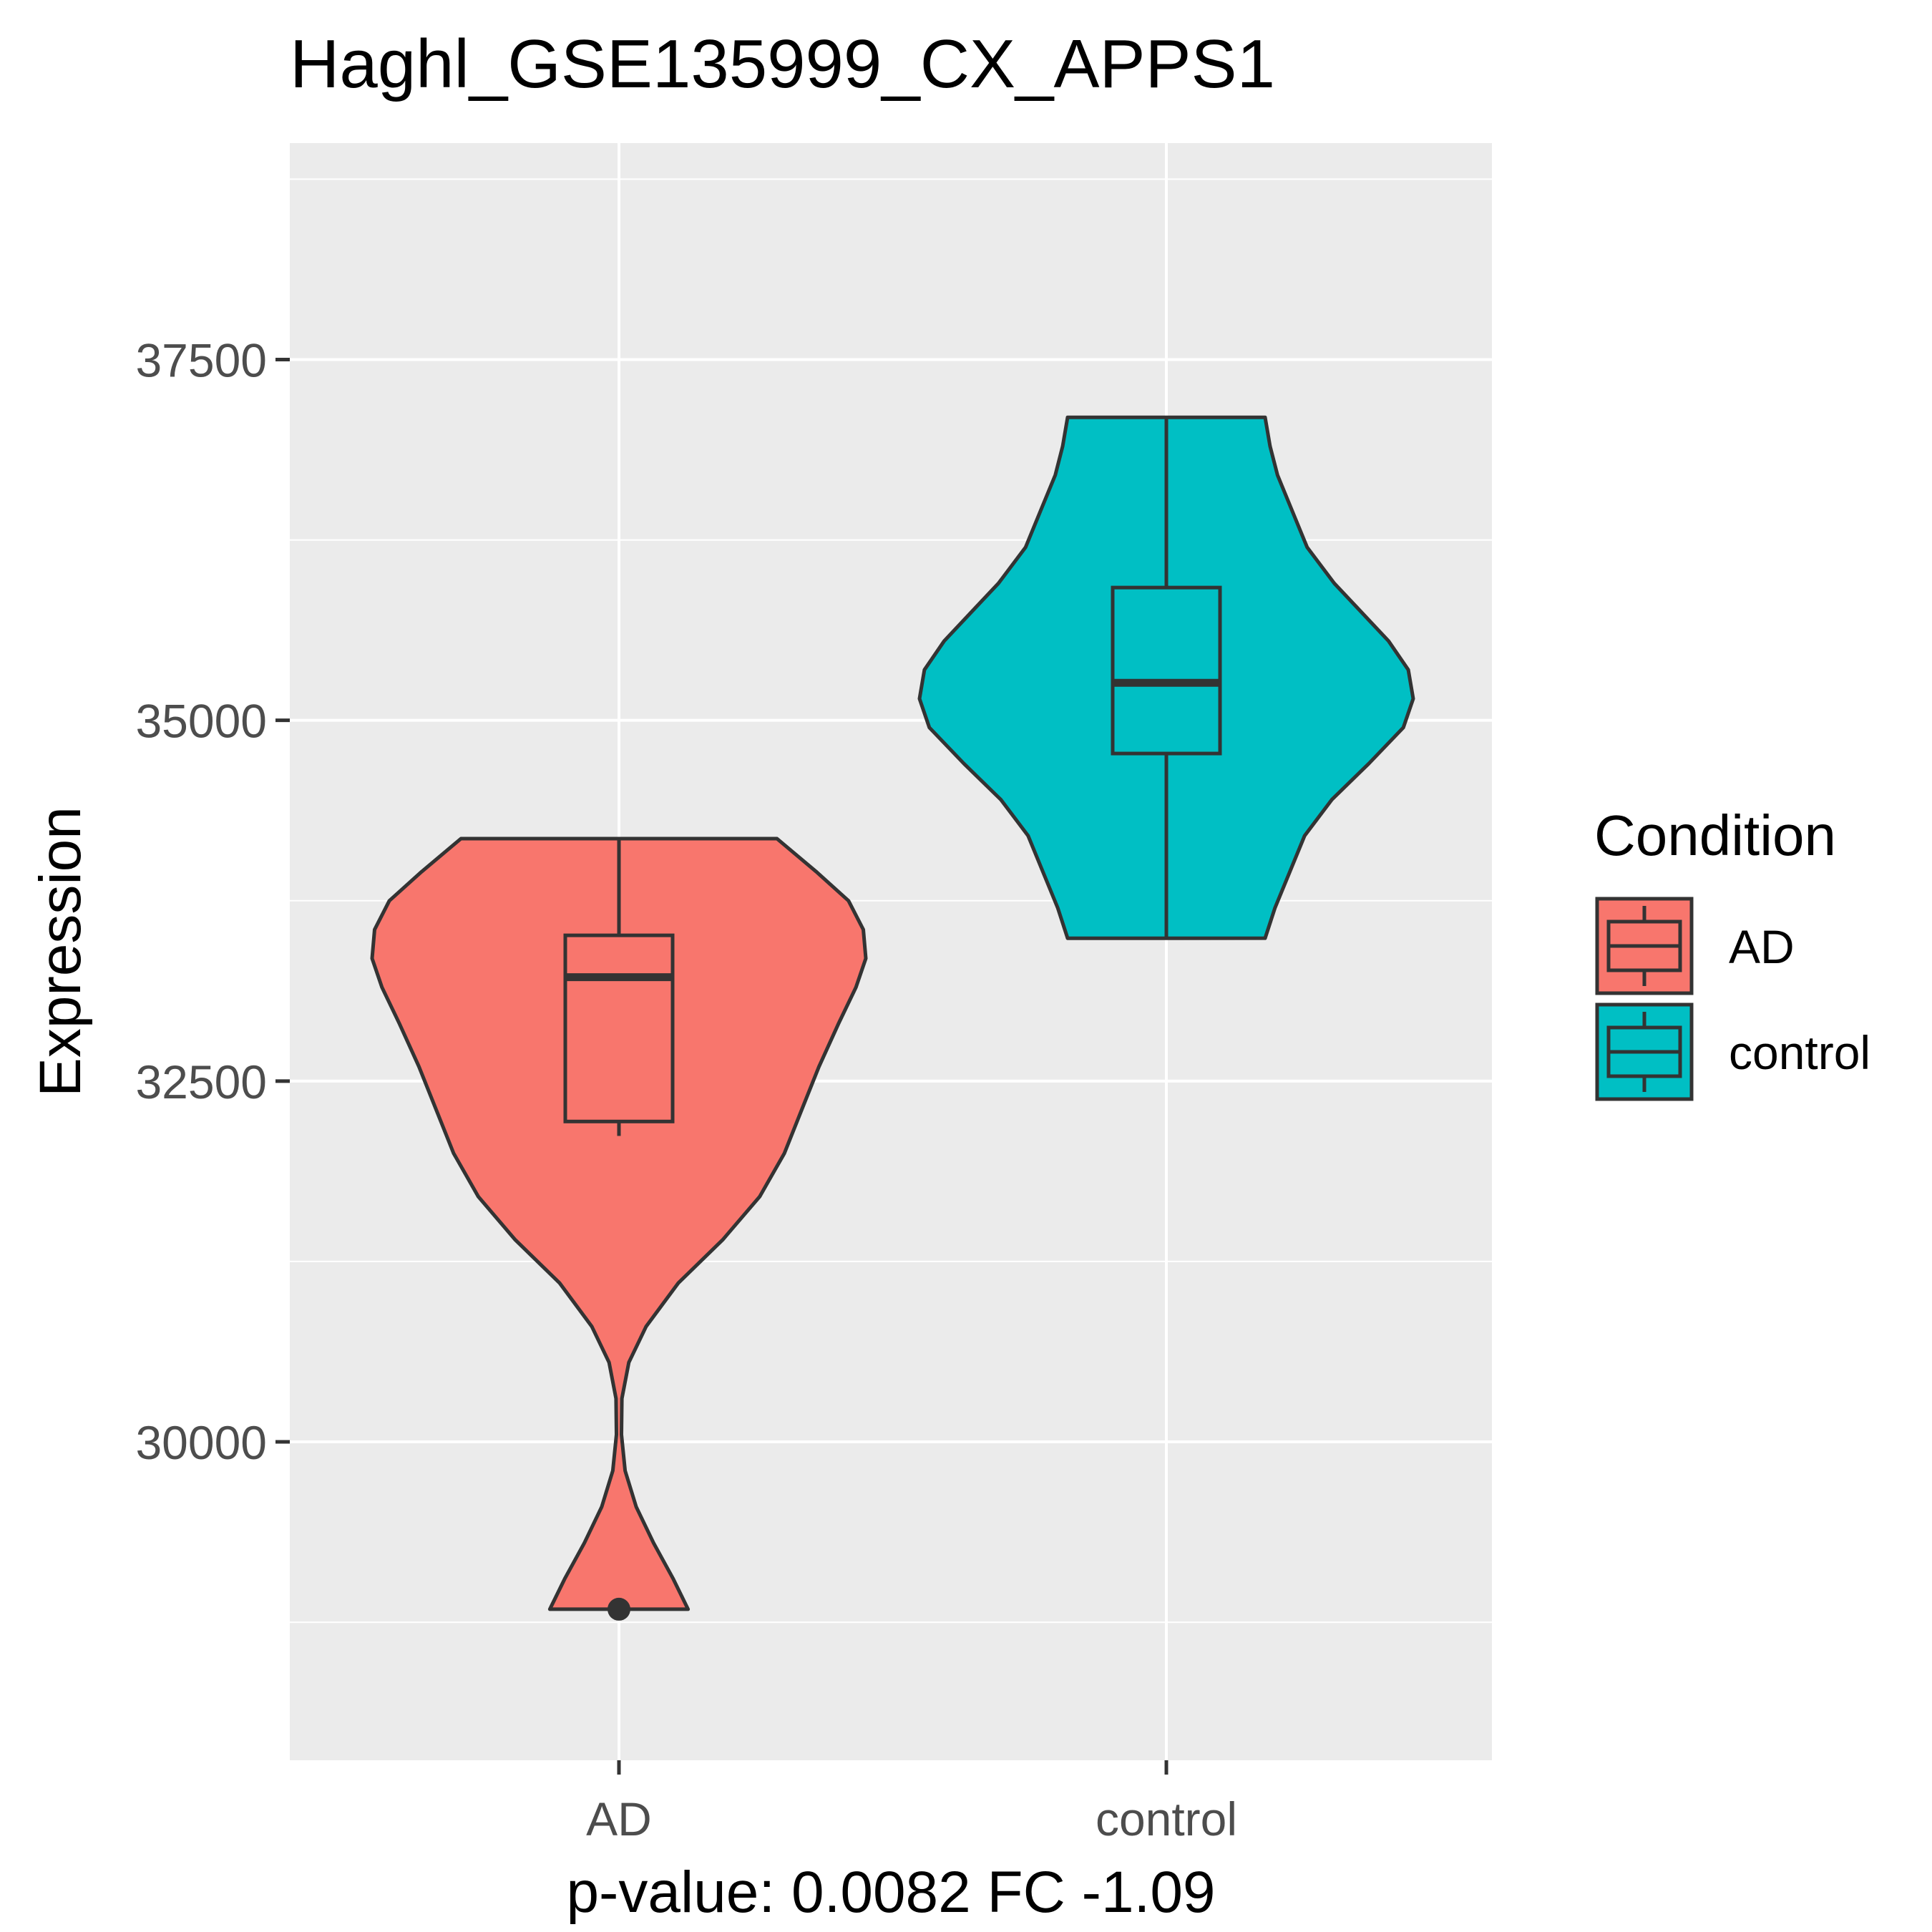 This screenshot has width=1932, height=1932. What do you see at coordinates (619, 1028) in the screenshot?
I see `box-AD` at bounding box center [619, 1028].